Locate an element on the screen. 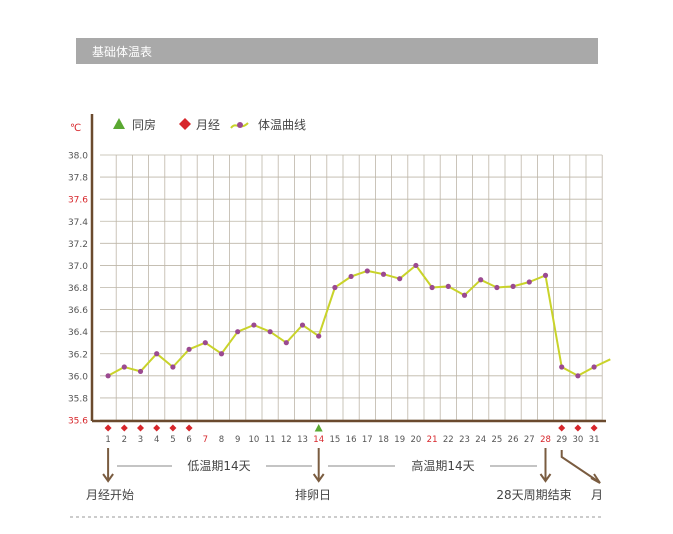 The width and height of the screenshot is (673, 534). day-markers is located at coordinates (351, 428).